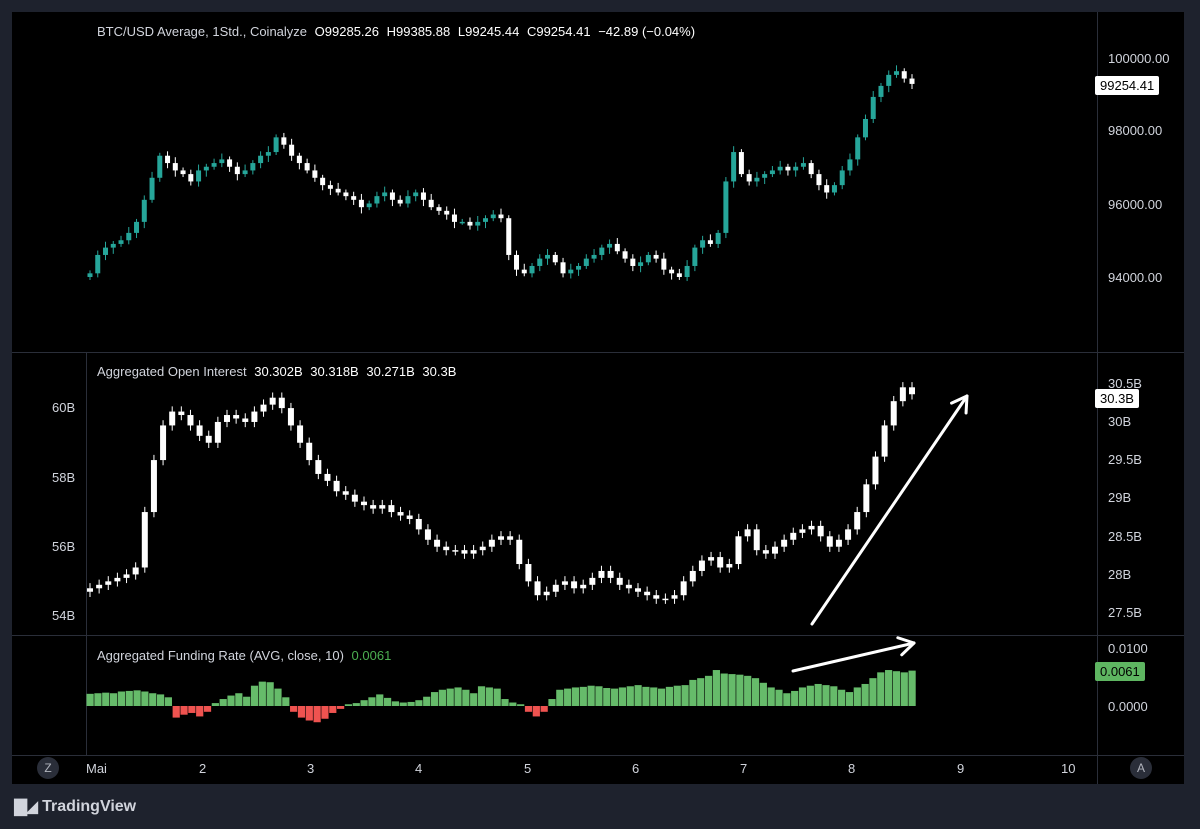 This screenshot has height=829, width=1200. Describe the element at coordinates (418, 31) in the screenshot. I see `high-value: H99385.88` at that location.